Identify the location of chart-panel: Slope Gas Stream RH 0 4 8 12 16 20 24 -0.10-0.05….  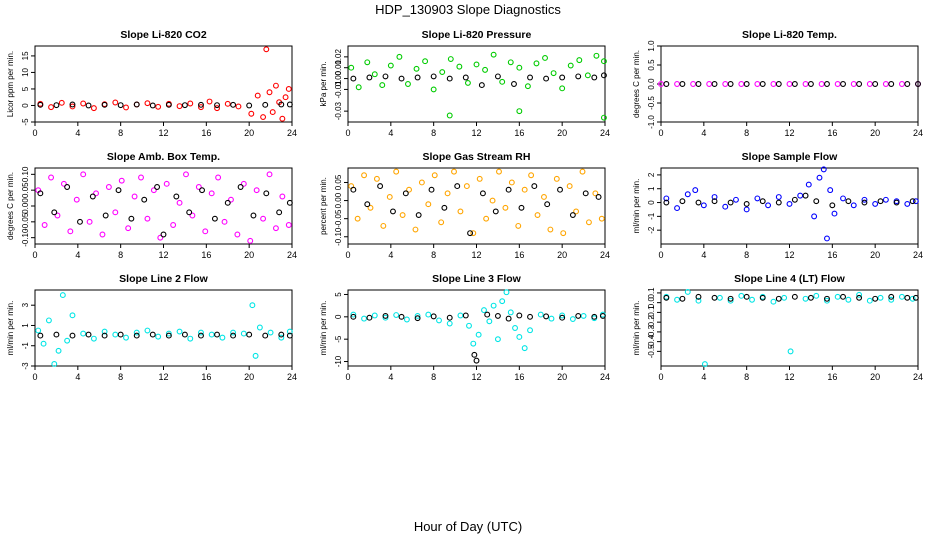
(464, 205).